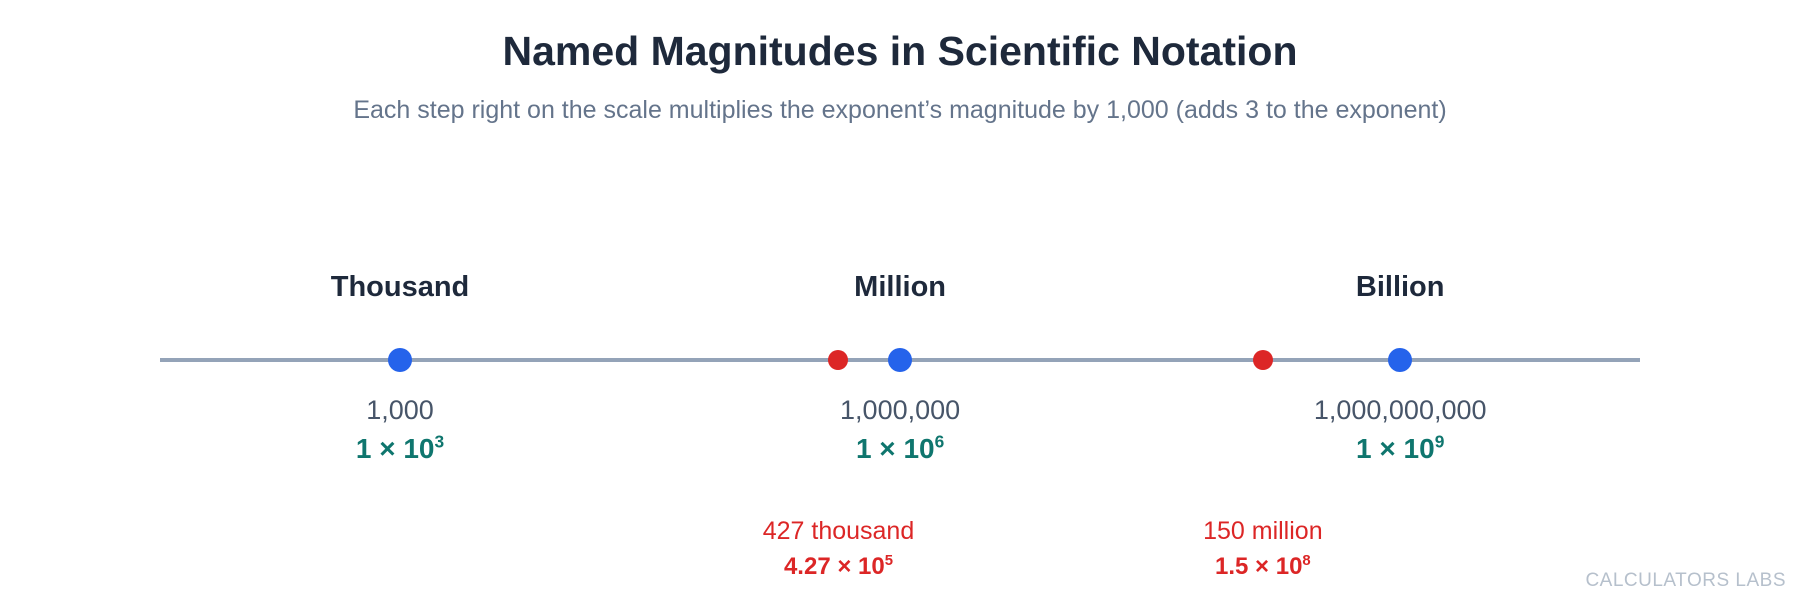 This screenshot has height=600, width=1800. I want to click on scale-dot-billion, so click(1400, 360).